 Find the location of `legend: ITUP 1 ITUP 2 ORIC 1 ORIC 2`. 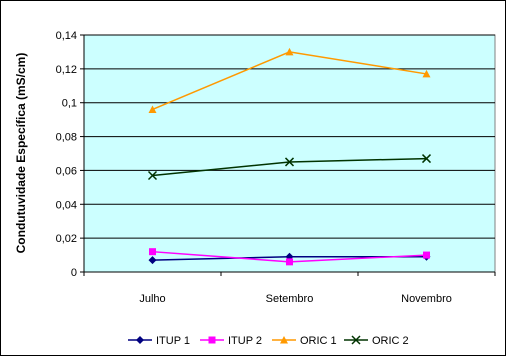

legend: ITUP 1 ITUP 2 ORIC 1 ORIC 2 is located at coordinates (268, 341).